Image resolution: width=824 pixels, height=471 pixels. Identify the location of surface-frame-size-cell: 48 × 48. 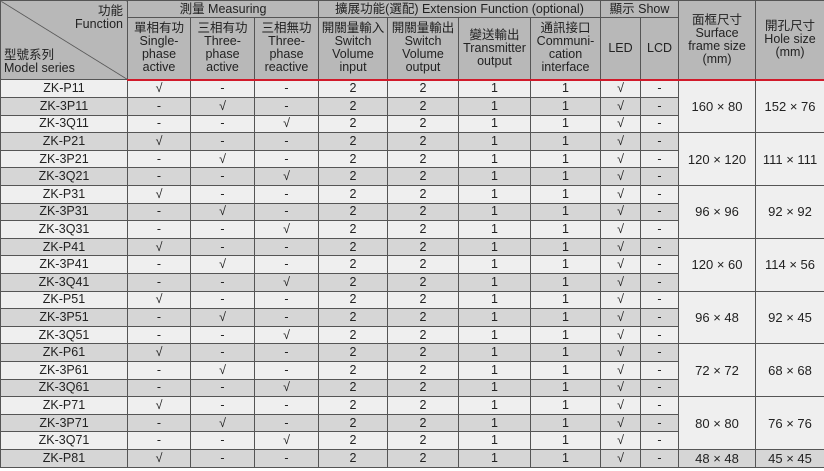
(717, 458).